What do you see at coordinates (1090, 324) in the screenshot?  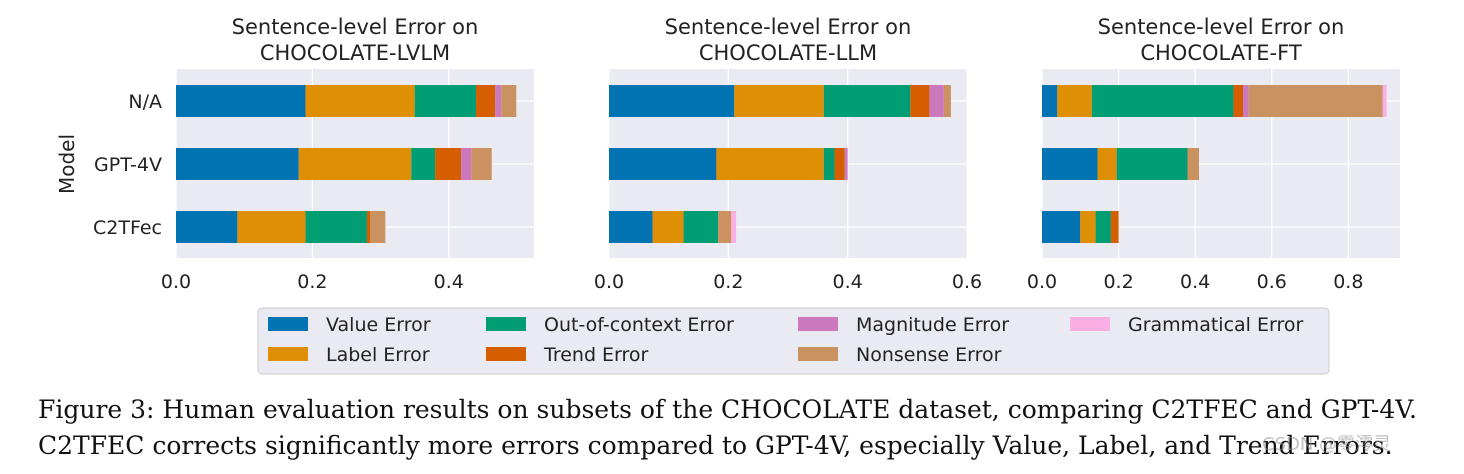 I see `legend-swatch-grammatical-error` at bounding box center [1090, 324].